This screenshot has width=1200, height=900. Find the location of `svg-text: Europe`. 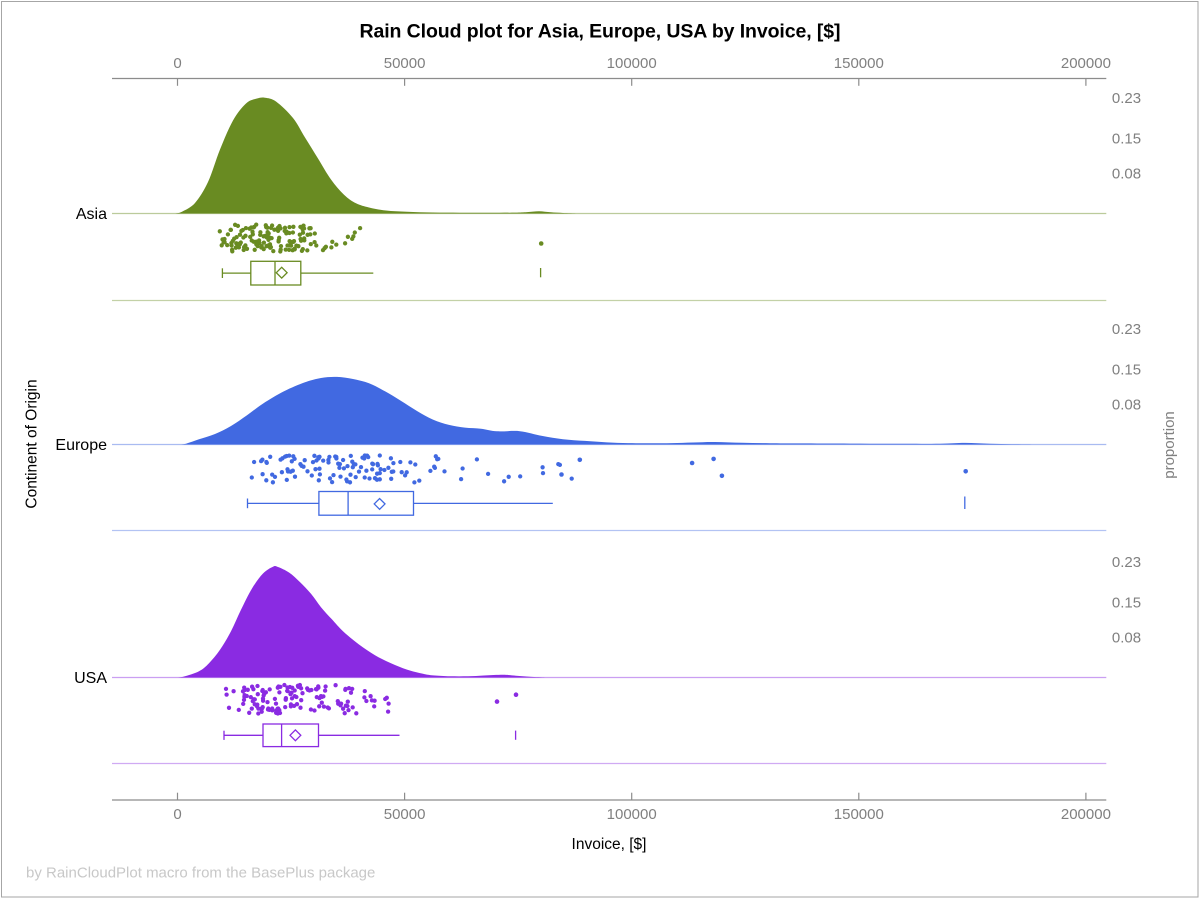

svg-text: Europe is located at coordinates (81, 445).